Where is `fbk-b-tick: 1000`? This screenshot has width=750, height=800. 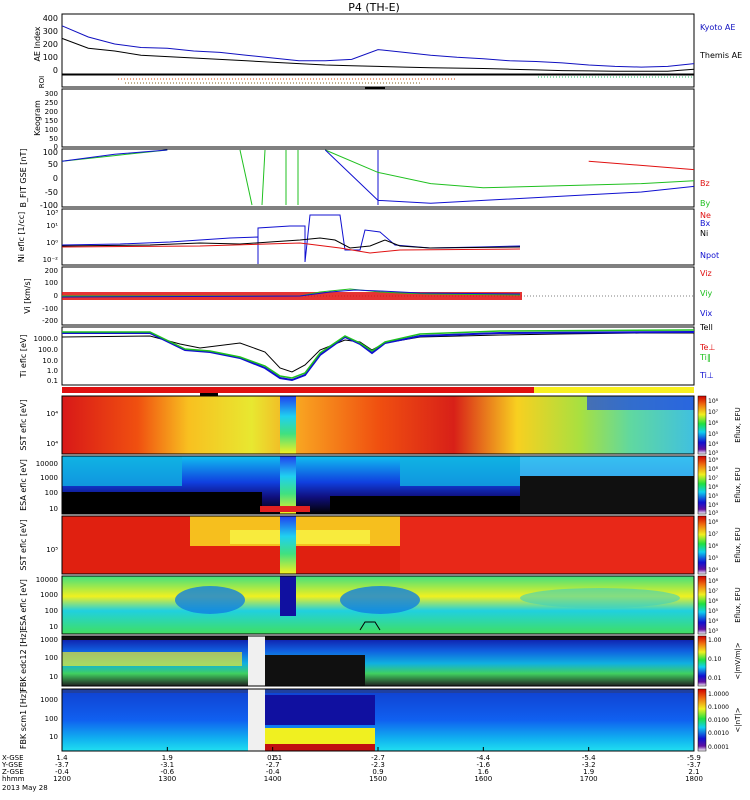
fbk-b-tick: 1000 is located at coordinates (49, 700).